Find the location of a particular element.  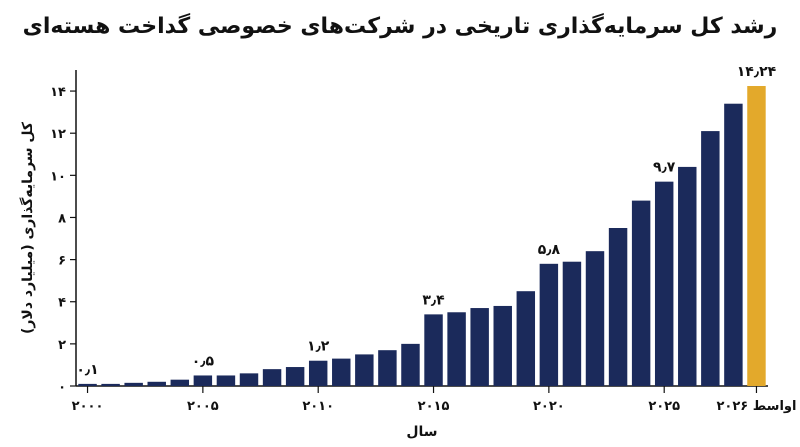

x-tick-label: ۲۰۲۰ is located at coordinates (549, 406).